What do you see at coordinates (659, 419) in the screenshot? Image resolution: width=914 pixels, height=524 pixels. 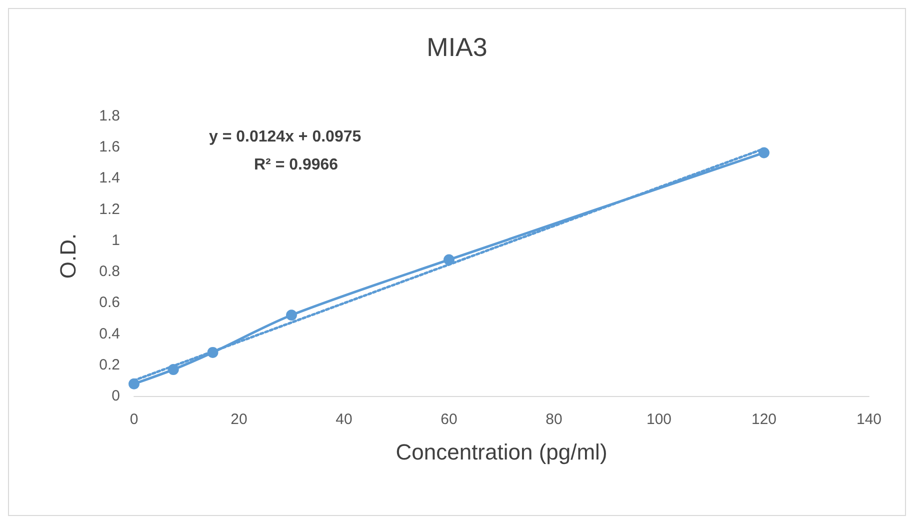 I see `x-tick-label: 100` at bounding box center [659, 419].